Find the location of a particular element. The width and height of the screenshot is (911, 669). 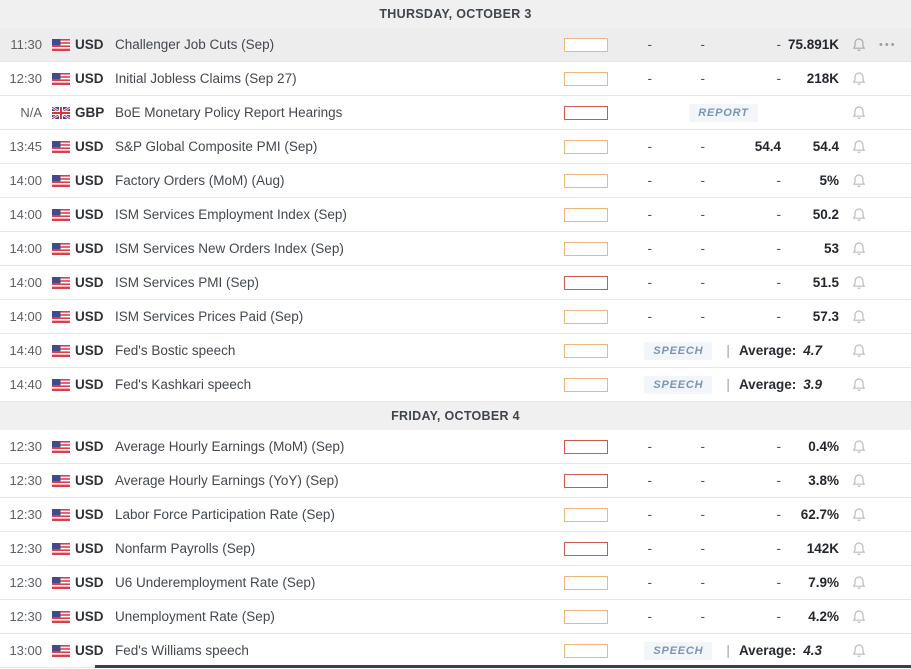

event-name: Initial Jobless Claims (Sep 27) is located at coordinates (206, 78).